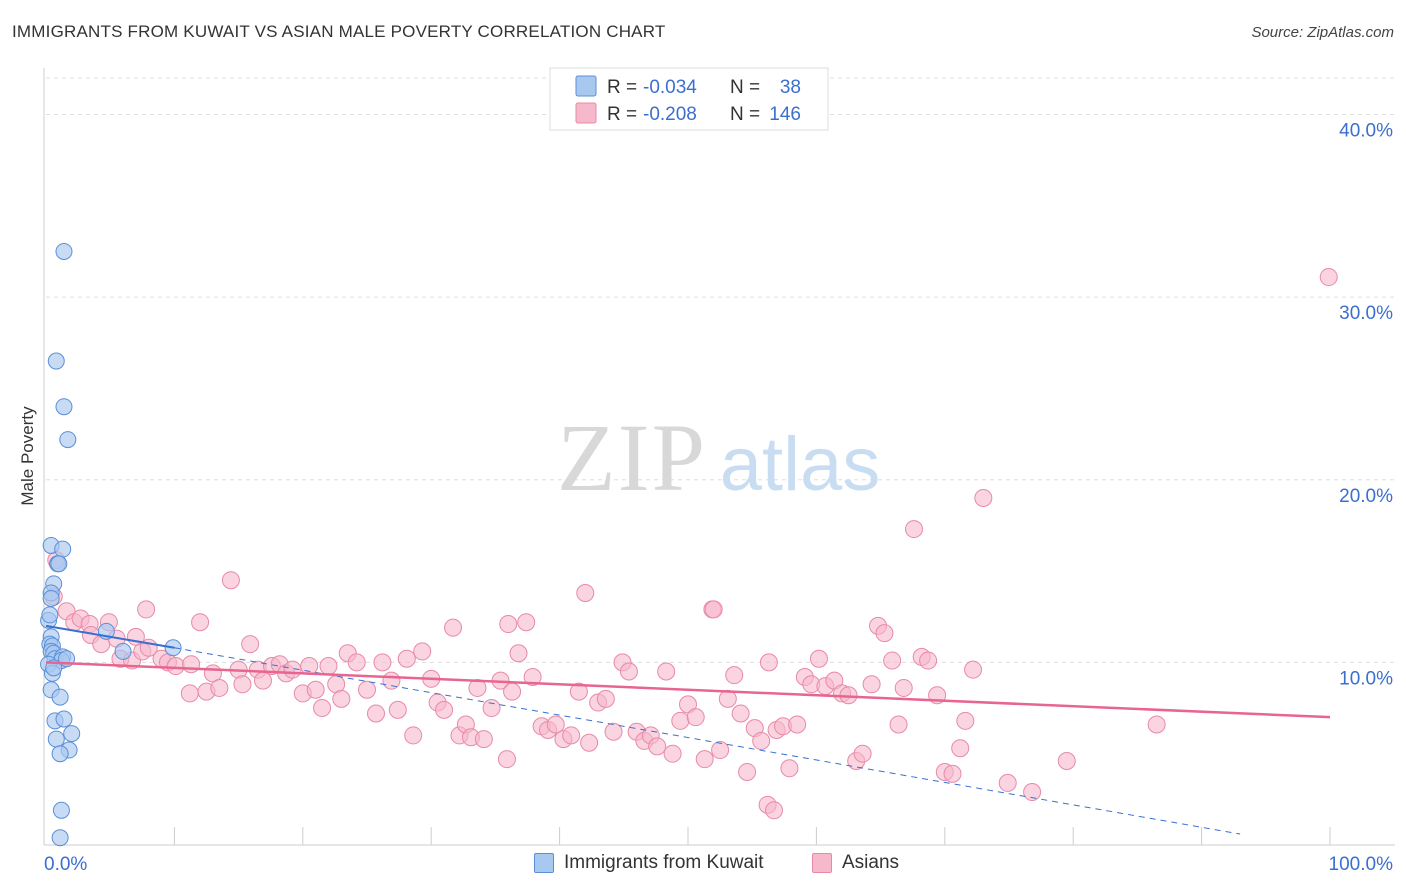 Image resolution: width=1406 pixels, height=892 pixels. What do you see at coordinates (632, 457) in the screenshot?
I see `watermark-zip: ZIP` at bounding box center [632, 457].